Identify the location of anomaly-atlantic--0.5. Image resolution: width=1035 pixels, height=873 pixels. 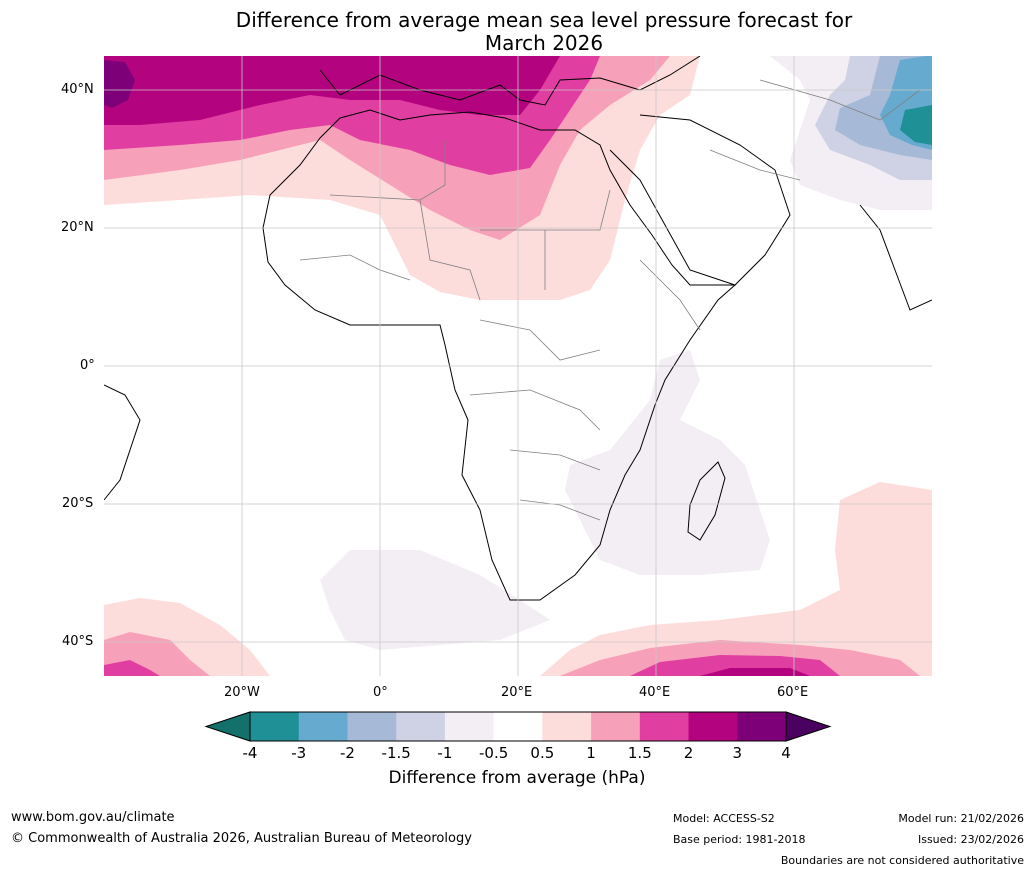
(435, 600).